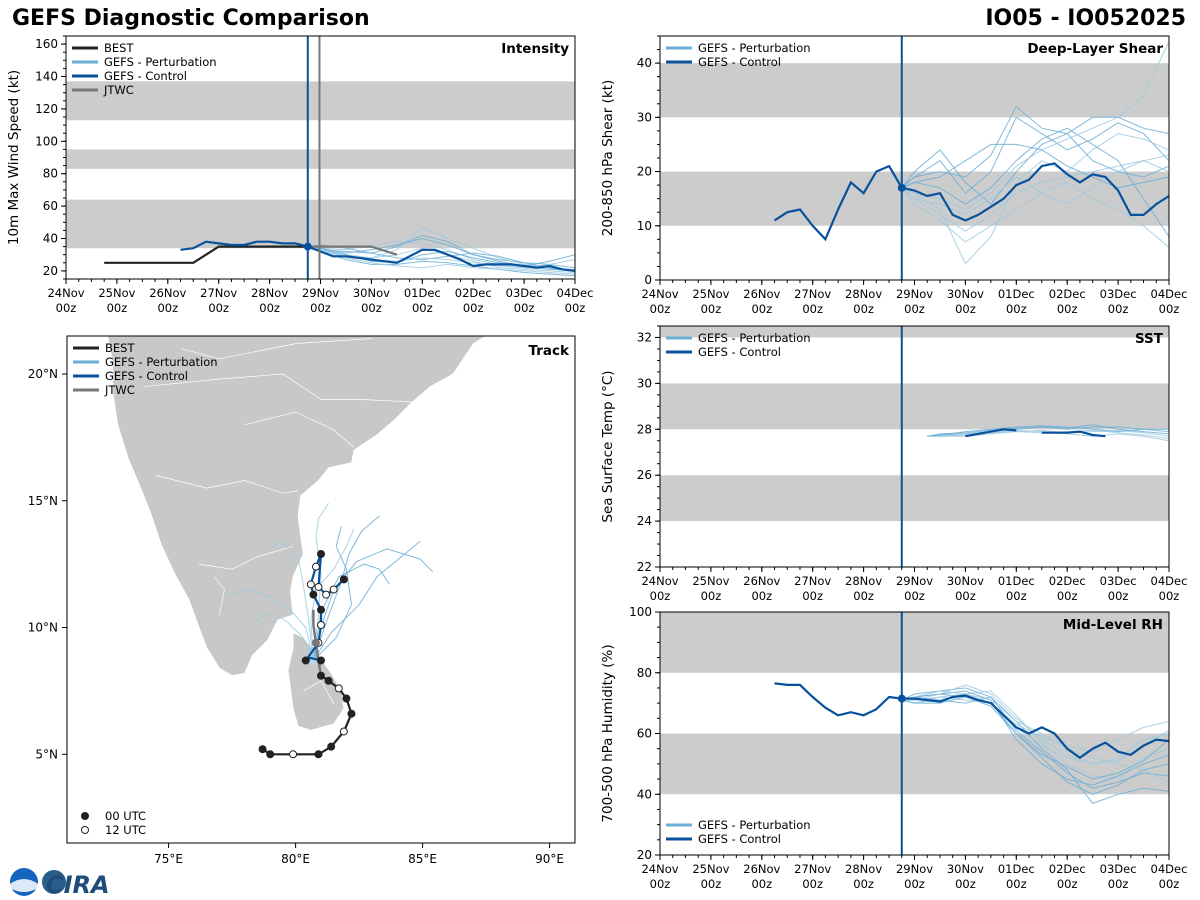 Image resolution: width=1200 pixels, height=900 pixels. Describe the element at coordinates (168, 859) in the screenshot. I see `lon-tick-label: 75°E` at that location.